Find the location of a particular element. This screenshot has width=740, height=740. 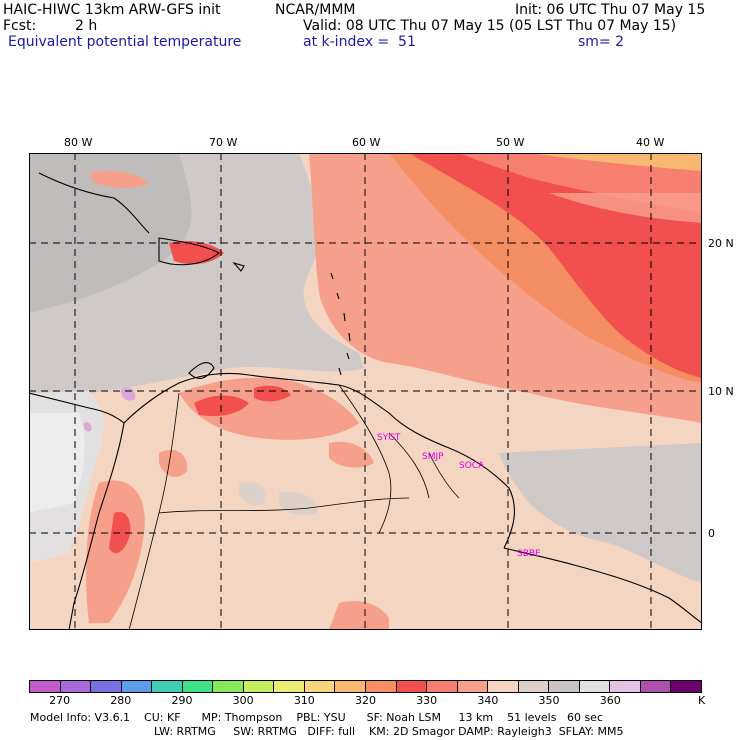

station-label: SYGT is located at coordinates (389, 438).